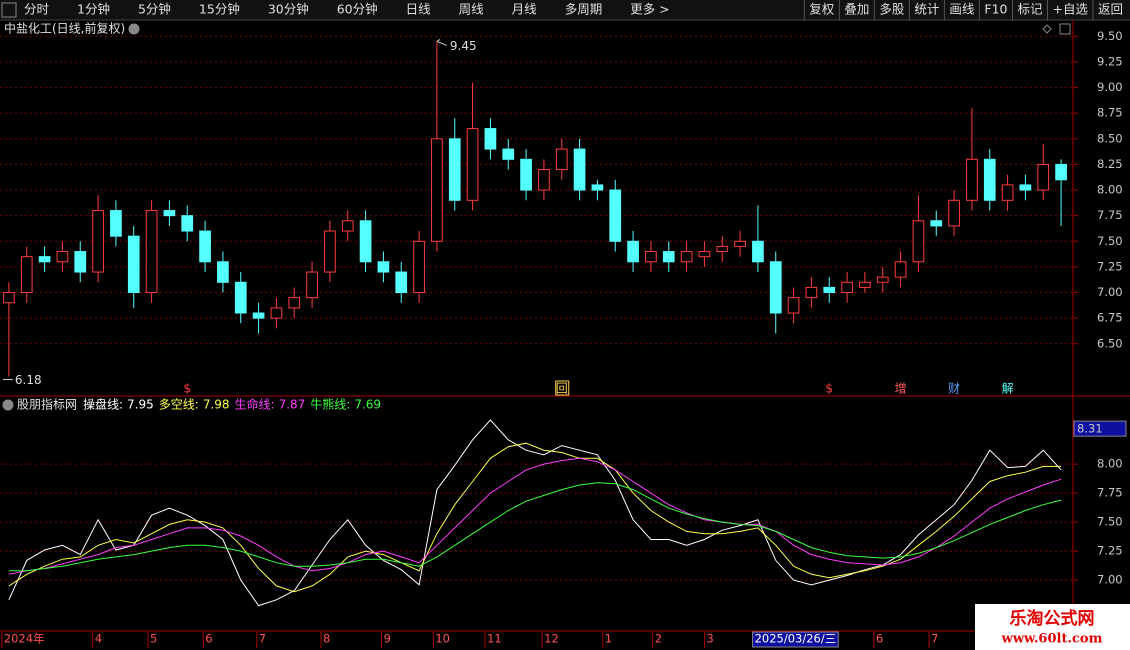 Image resolution: width=1130 pixels, height=650 pixels. Describe the element at coordinates (24, 639) in the screenshot. I see `x-tick-label: 2024年` at that location.